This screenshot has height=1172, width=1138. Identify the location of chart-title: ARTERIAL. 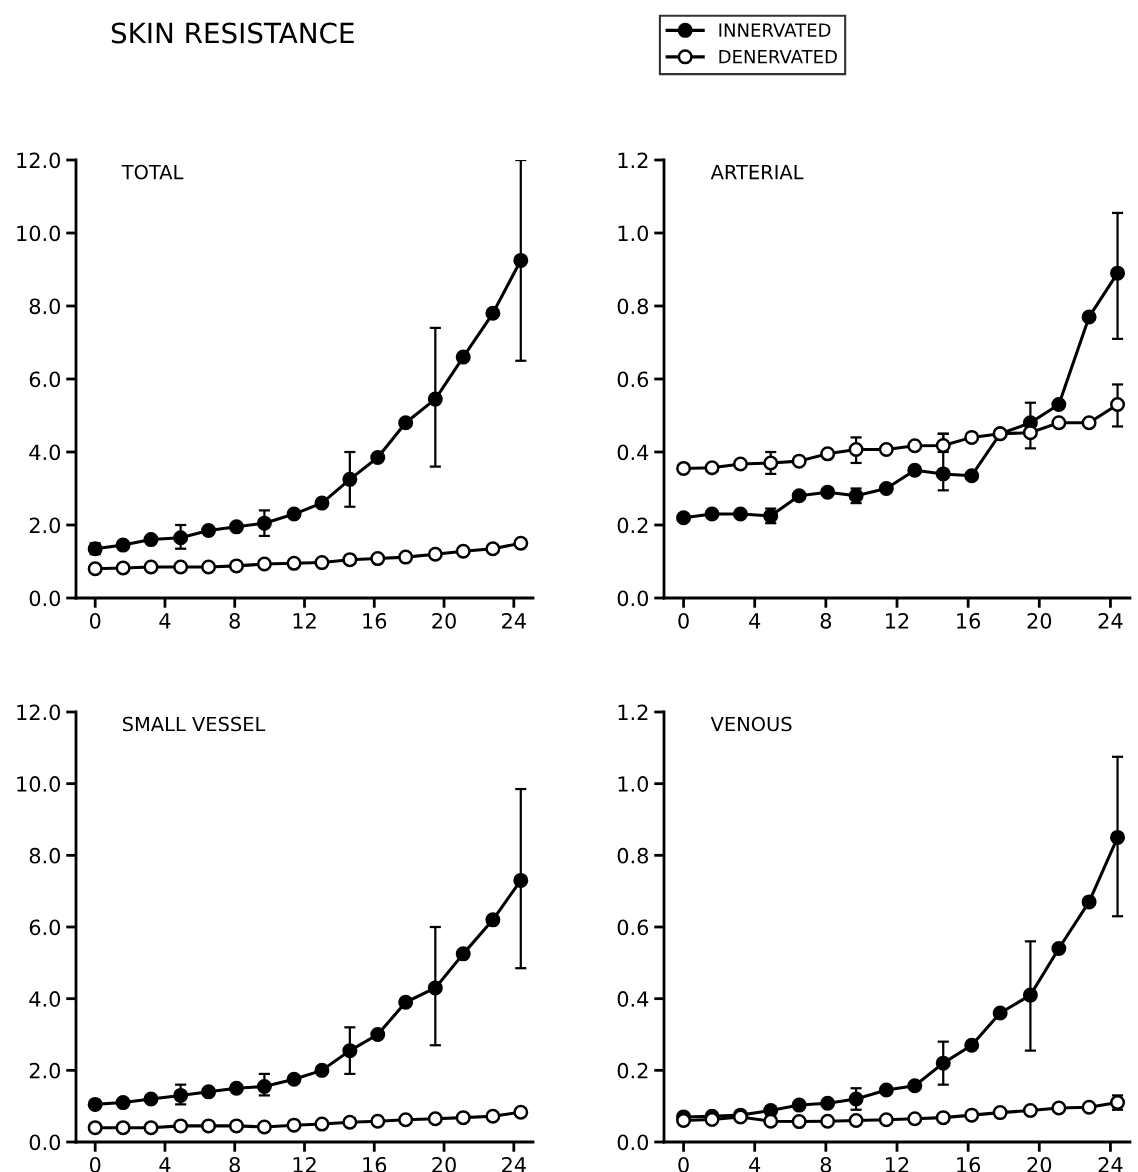
(757, 172).